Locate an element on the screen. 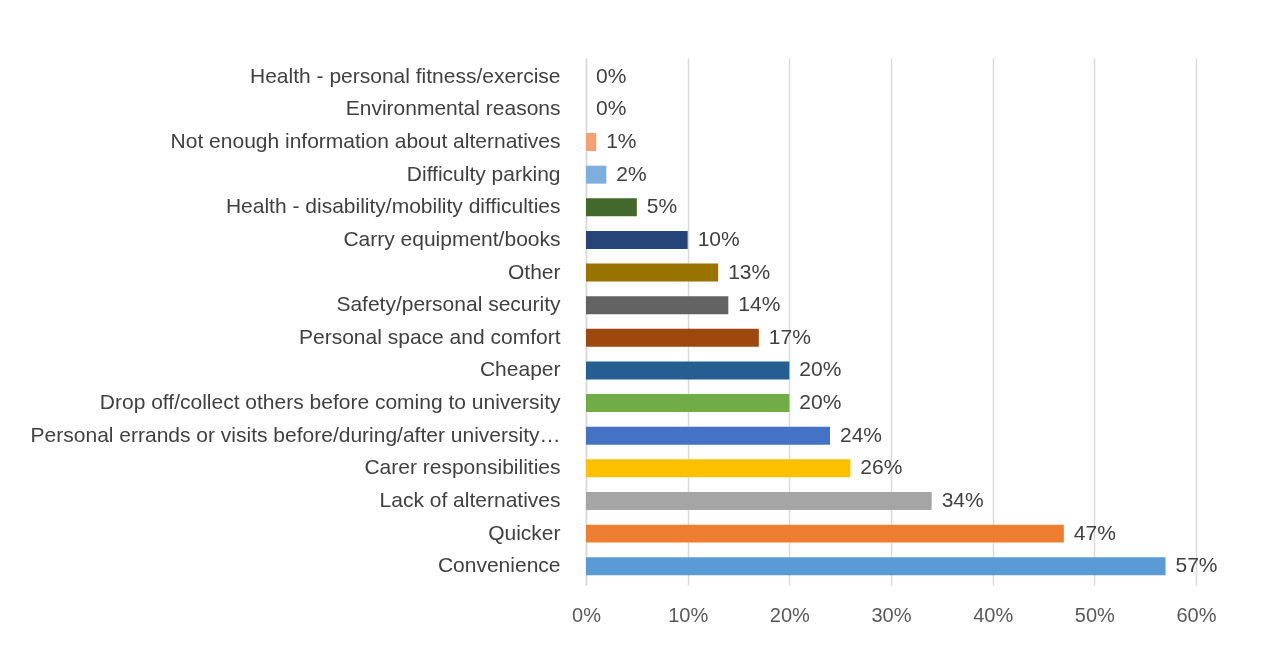 The height and width of the screenshot is (646, 1270). y-tick-label: Carry equipment/books is located at coordinates (452, 238).